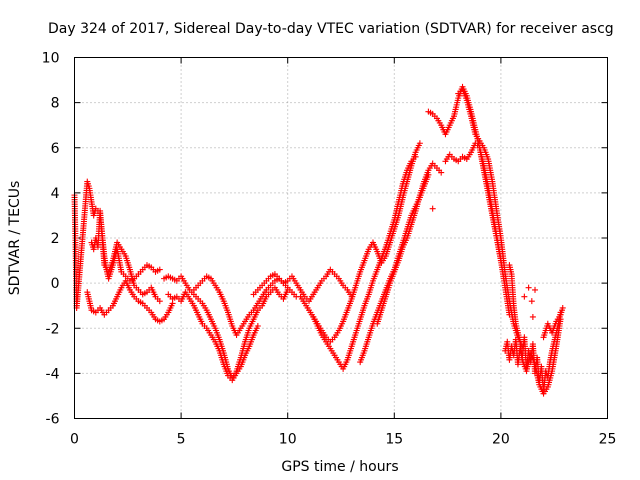  What do you see at coordinates (55, 104) in the screenshot?
I see `y-tick-label: 8` at bounding box center [55, 104].